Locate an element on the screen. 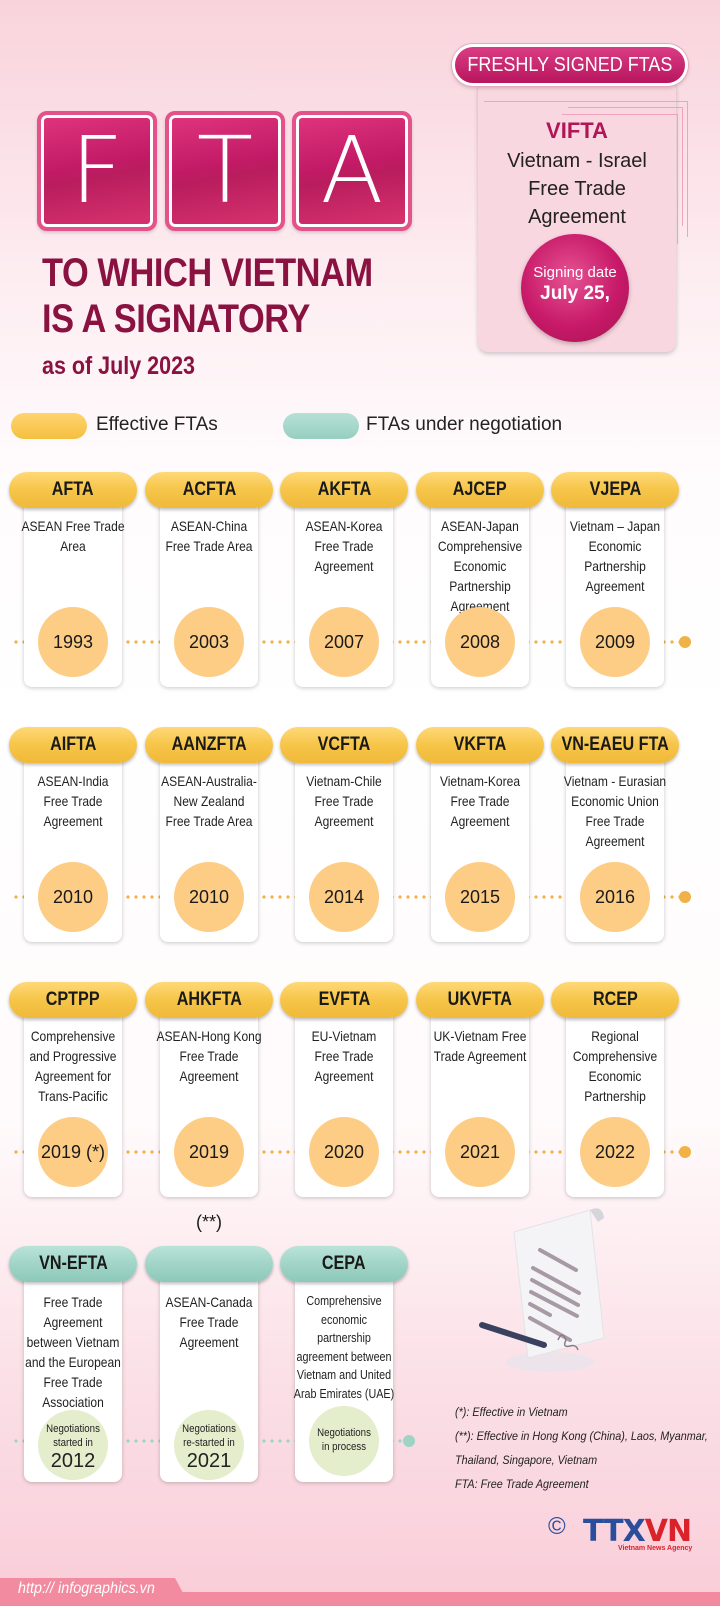  note-1: (*): Effective in Vietnam is located at coordinates (511, 1412).